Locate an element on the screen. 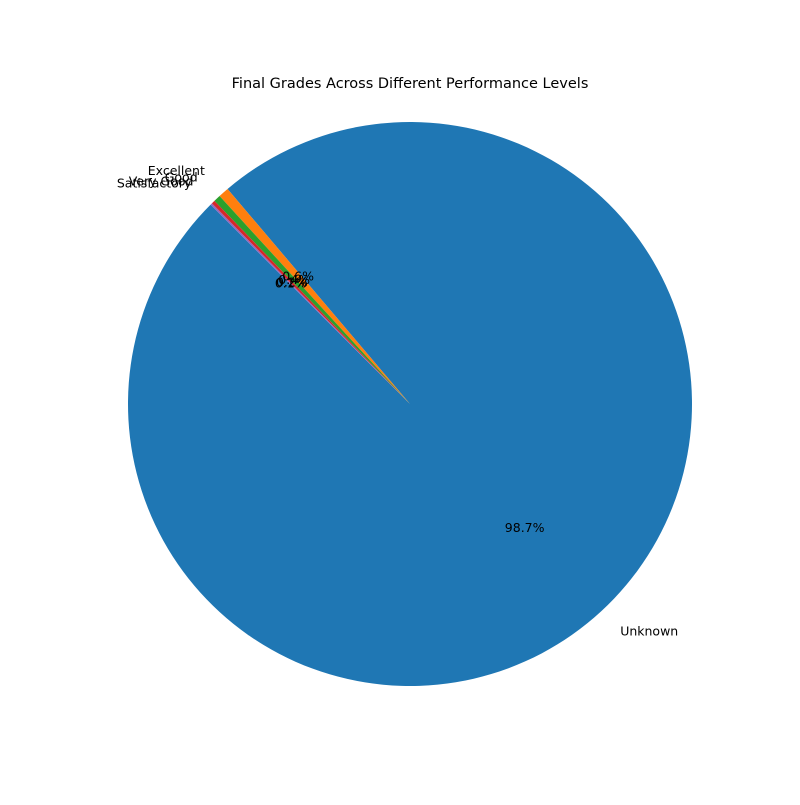 The width and height of the screenshot is (800, 805). pie-slice-very-good is located at coordinates (310, 302).